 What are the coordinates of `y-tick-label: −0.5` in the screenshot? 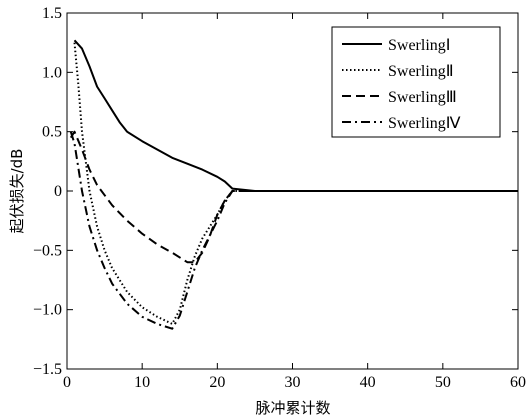 It's located at (47, 250).